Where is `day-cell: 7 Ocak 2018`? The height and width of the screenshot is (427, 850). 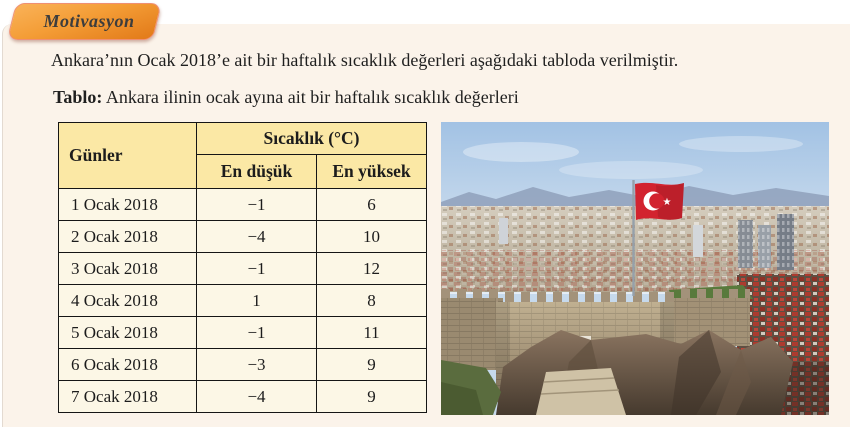 day-cell: 7 Ocak 2018 is located at coordinates (127, 396).